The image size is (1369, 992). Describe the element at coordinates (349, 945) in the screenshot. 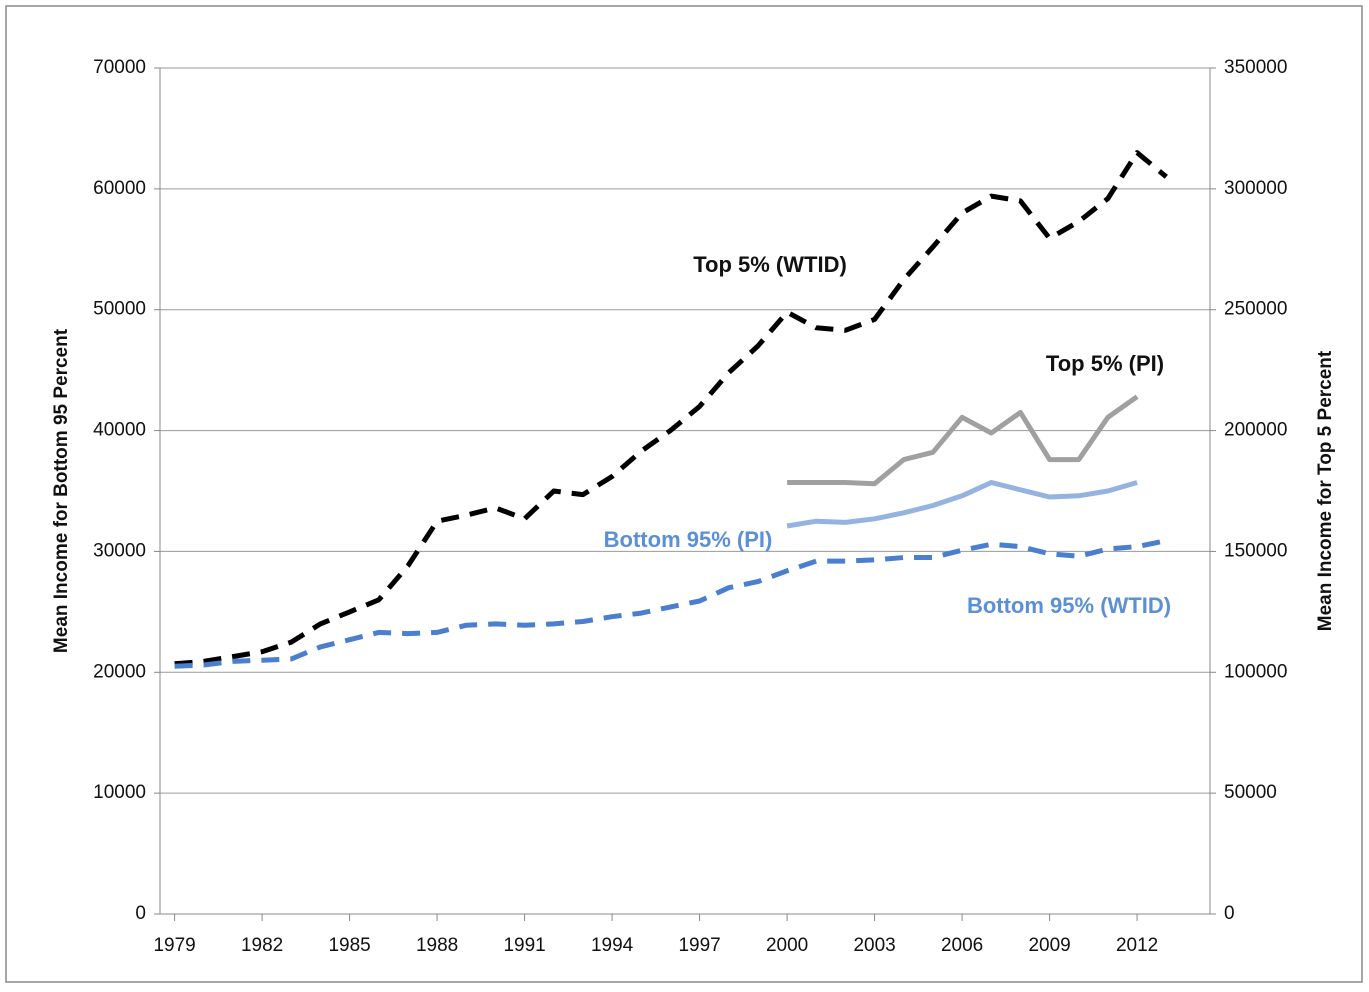

I see `x-tick-label: 1985` at that location.